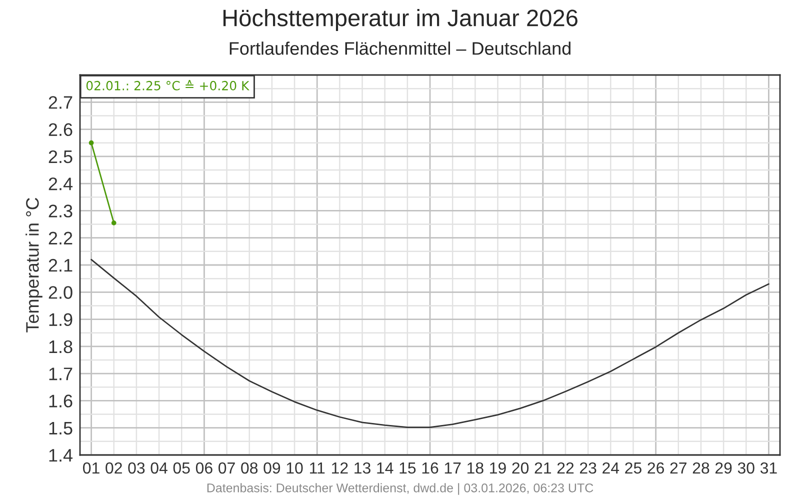 This screenshot has width=800, height=500. Describe the element at coordinates (204, 468) in the screenshot. I see `x-tick-label: 06` at that location.